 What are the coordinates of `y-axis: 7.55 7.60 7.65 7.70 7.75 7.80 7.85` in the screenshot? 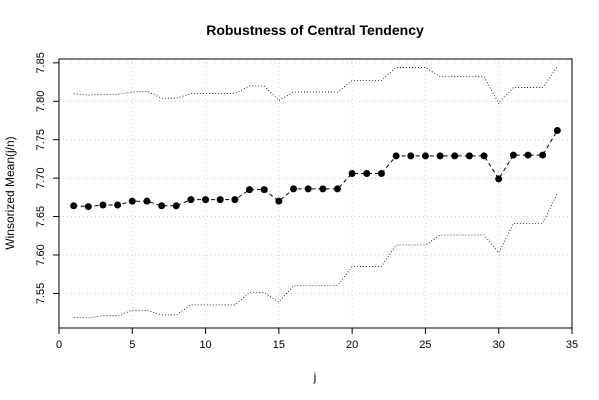 It's located at (47, 178).